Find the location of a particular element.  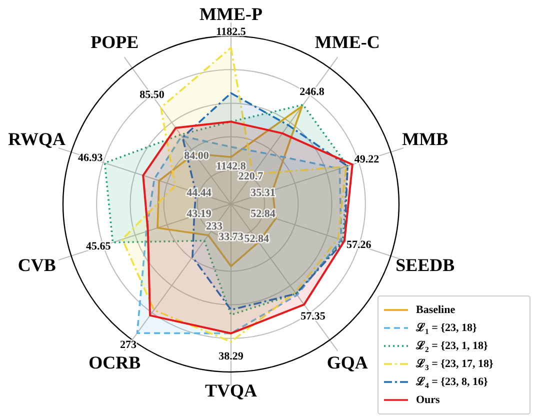

legend-label: Baseline is located at coordinates (436, 310).